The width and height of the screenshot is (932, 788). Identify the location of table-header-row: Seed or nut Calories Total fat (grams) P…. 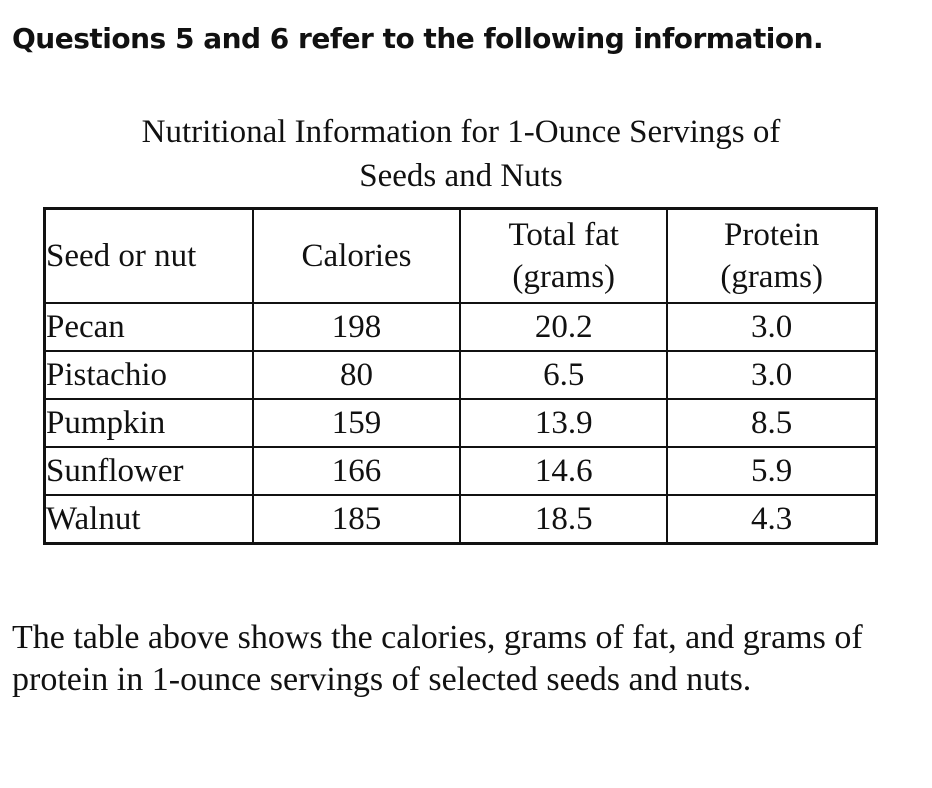
(460, 255).